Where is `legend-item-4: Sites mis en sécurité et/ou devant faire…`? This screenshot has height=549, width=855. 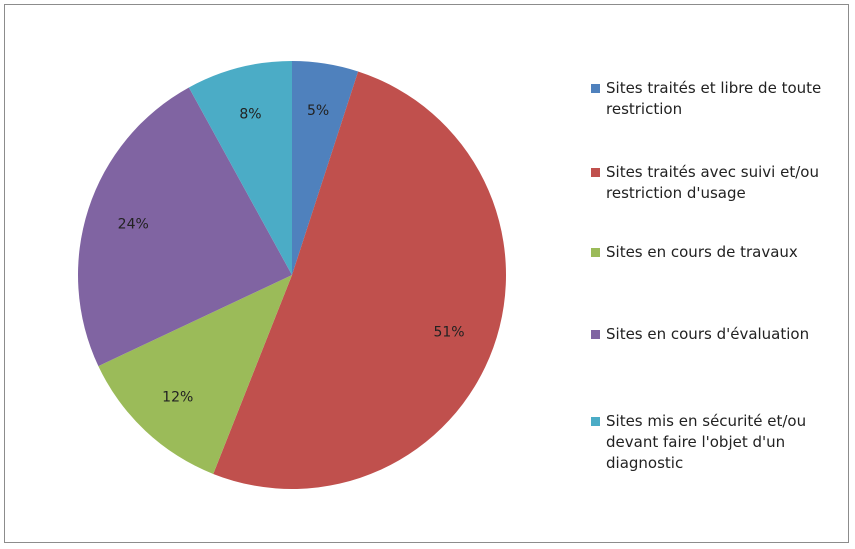
legend-item-4: Sites mis en sécurité et/ou devant faire… is located at coordinates (721, 442).